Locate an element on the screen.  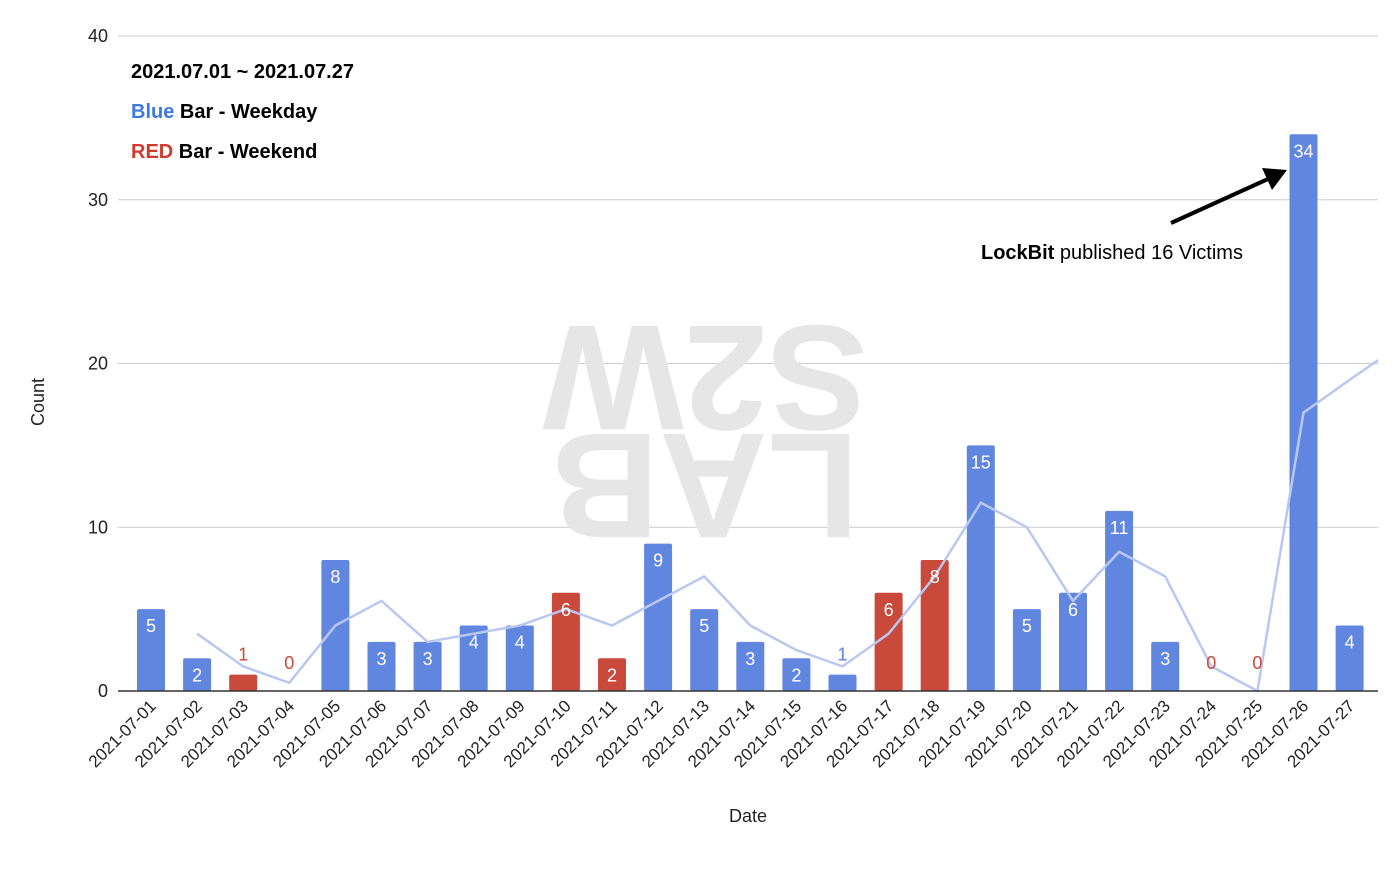
watermark-line2: LAB is located at coordinates (705, 486).